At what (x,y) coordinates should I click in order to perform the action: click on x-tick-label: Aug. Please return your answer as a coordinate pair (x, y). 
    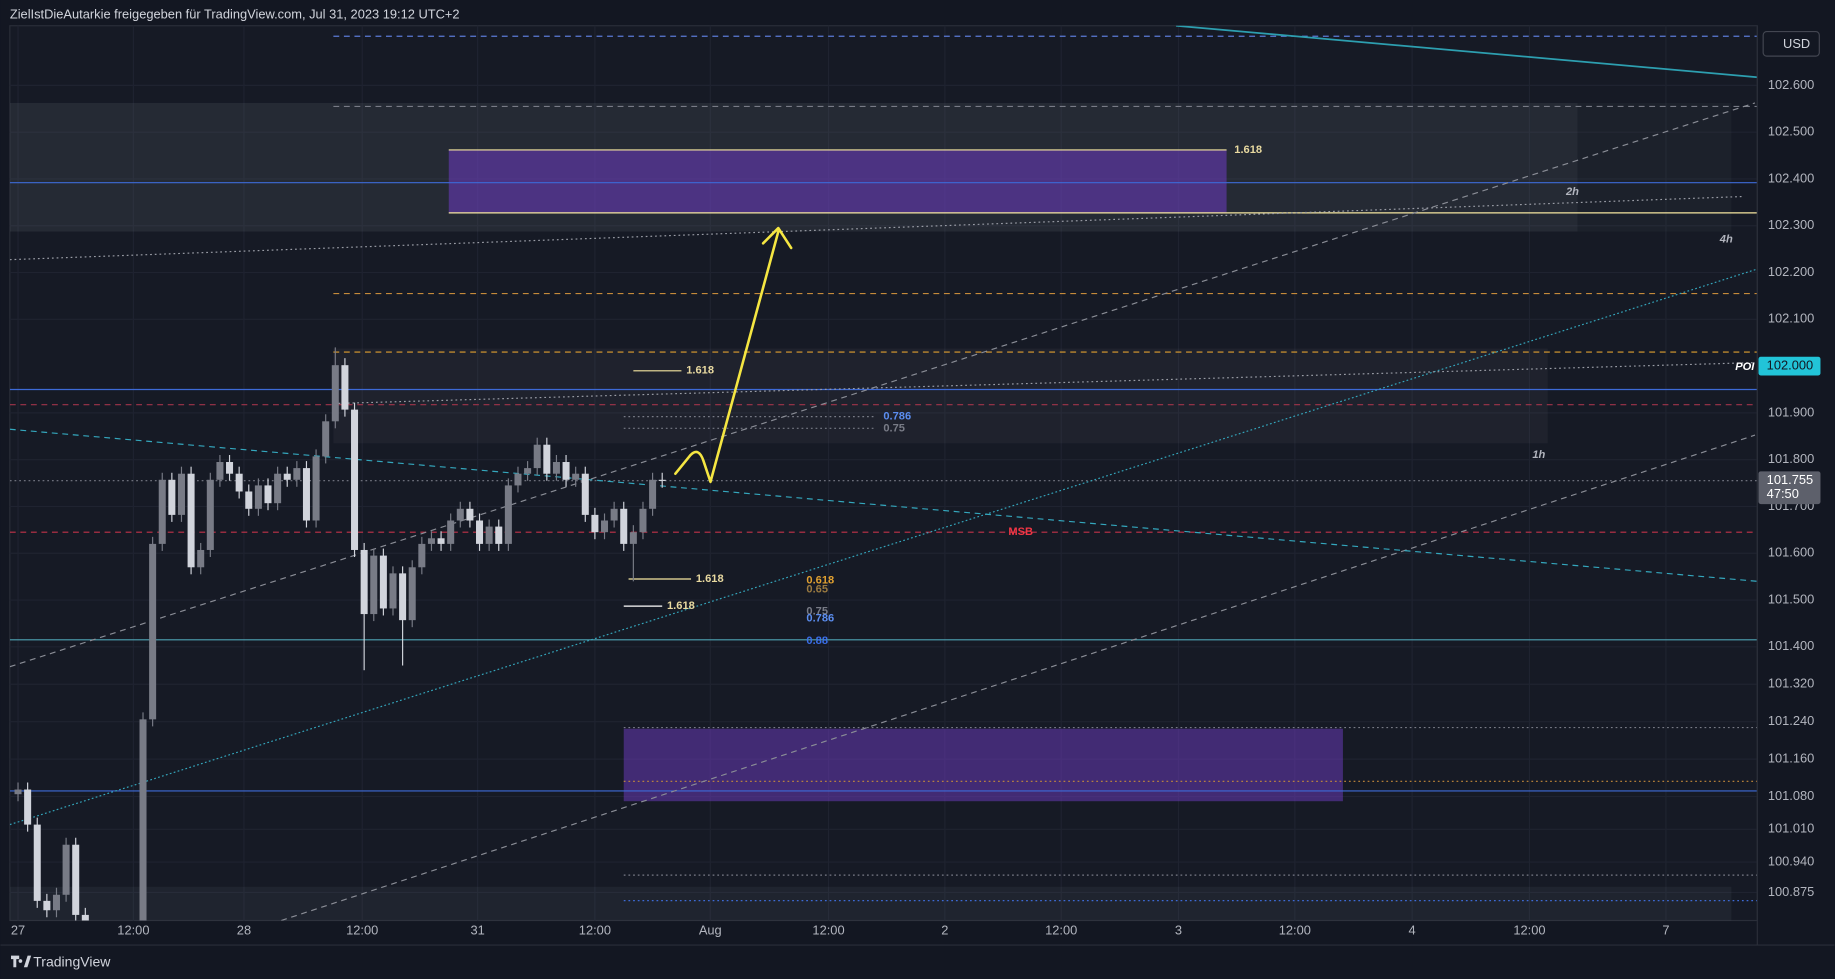
    Looking at the image, I should click on (710, 929).